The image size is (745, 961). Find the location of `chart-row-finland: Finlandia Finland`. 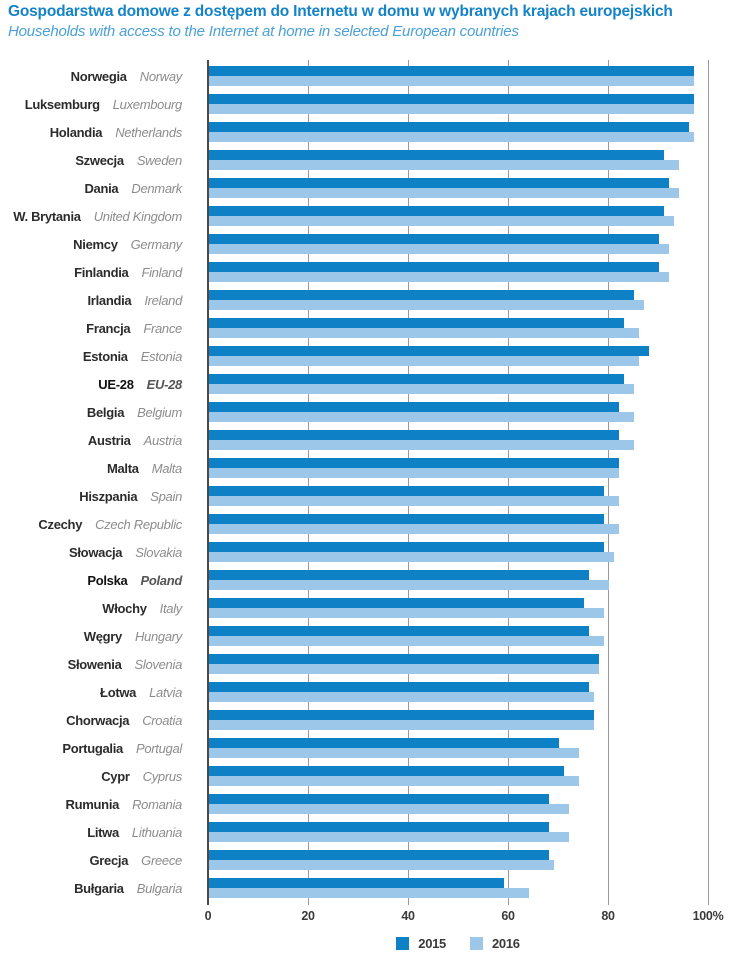

chart-row-finland: Finlandia Finland is located at coordinates (372, 276).